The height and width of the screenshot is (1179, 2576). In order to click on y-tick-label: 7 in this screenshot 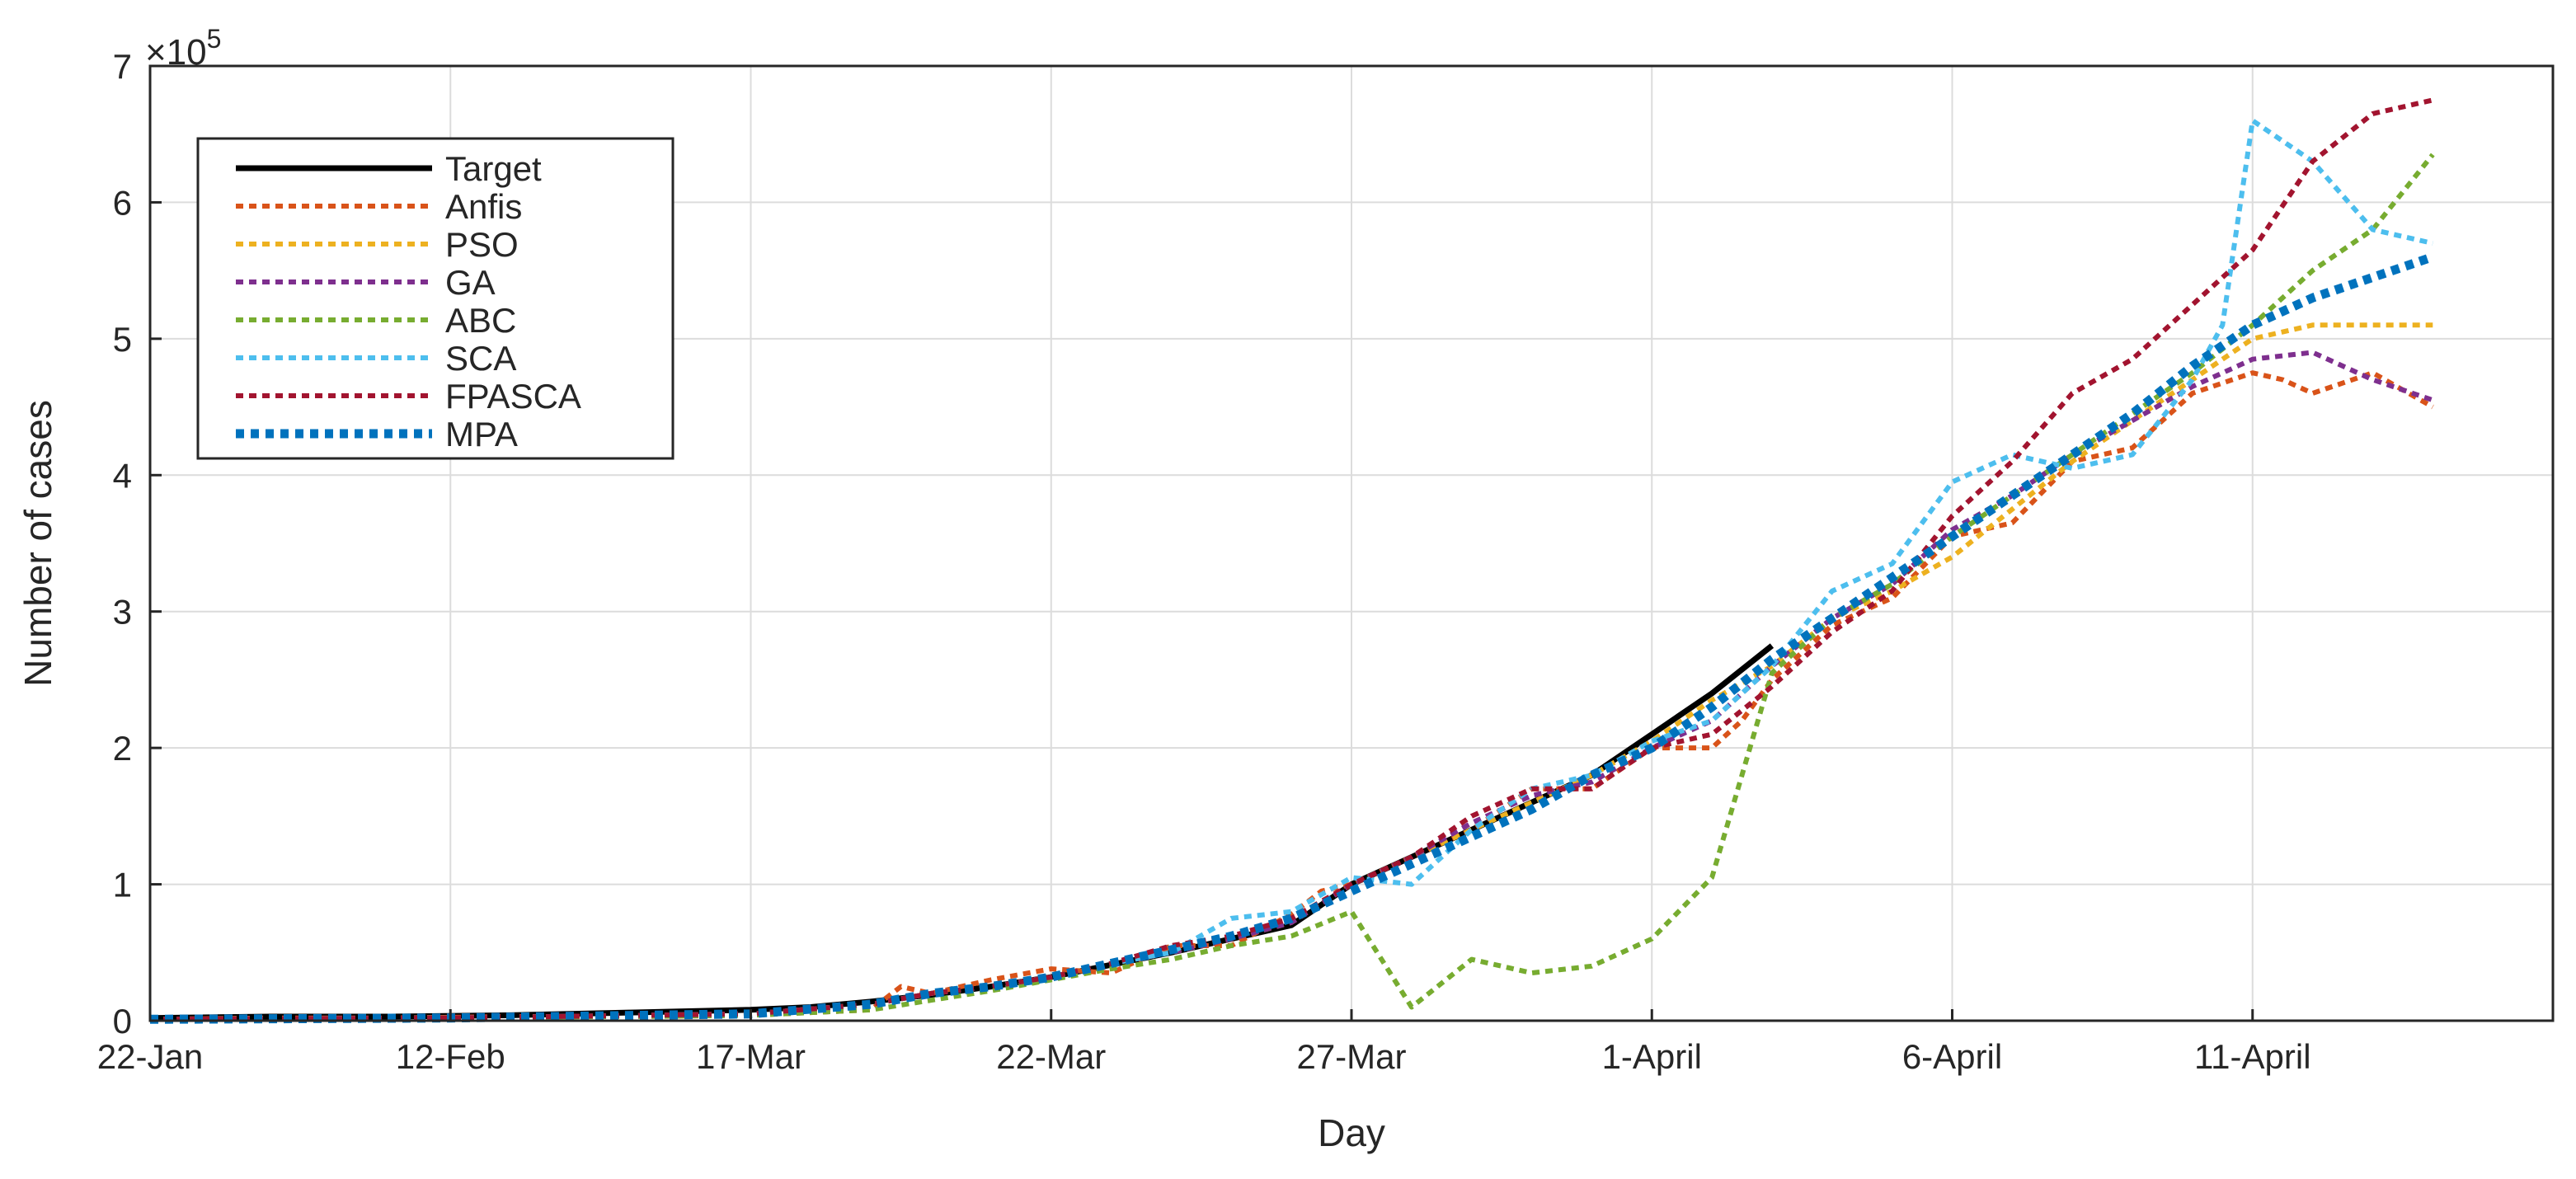, I will do `click(122, 66)`.